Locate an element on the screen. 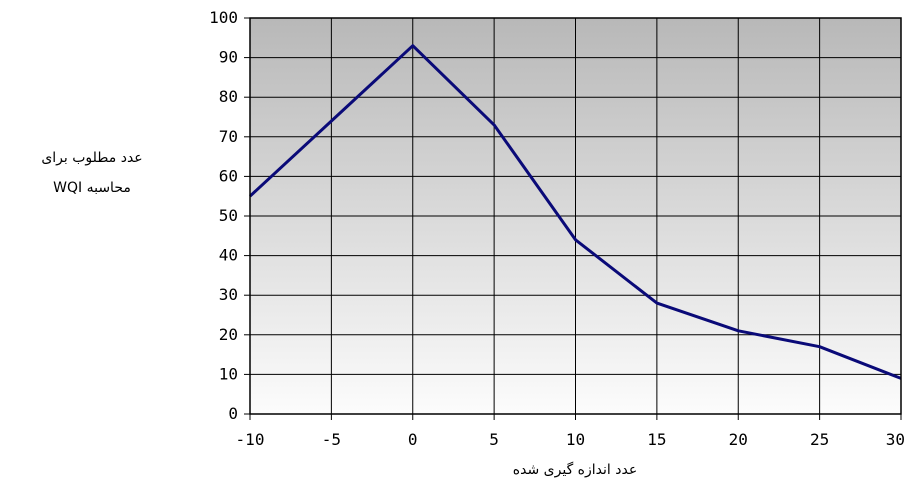 This screenshot has height=485, width=922. y-tick-label: 100 is located at coordinates (223, 17).